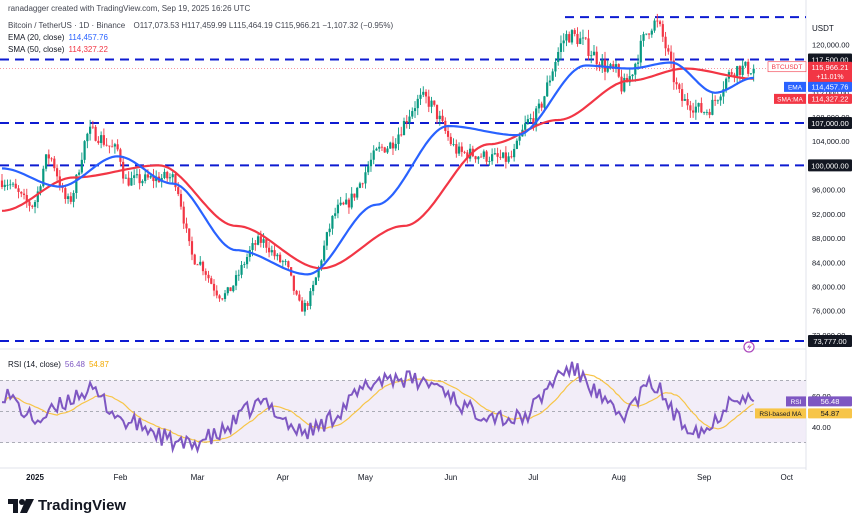 This screenshot has height=524, width=860. Describe the element at coordinates (58, 49) in the screenshot. I see `sma-legend: SMA (50, close) 114,327.22` at that location.